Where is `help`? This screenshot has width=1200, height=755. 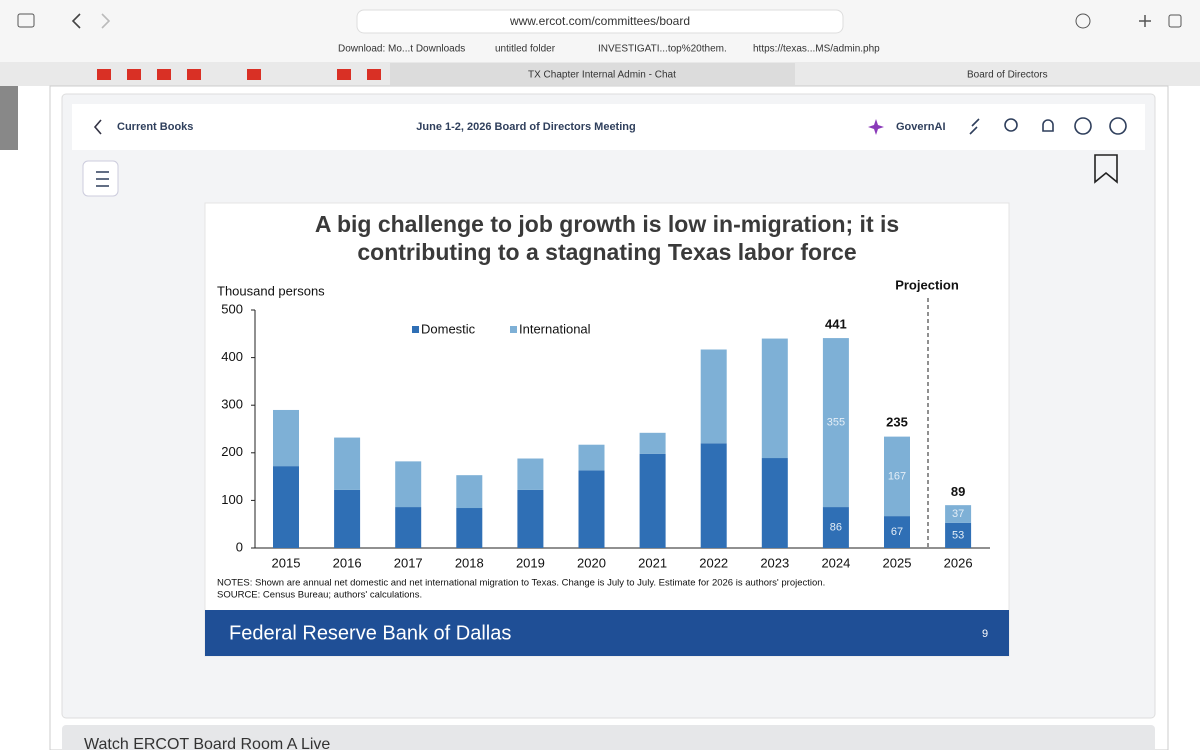
help is located at coordinates (1083, 126).